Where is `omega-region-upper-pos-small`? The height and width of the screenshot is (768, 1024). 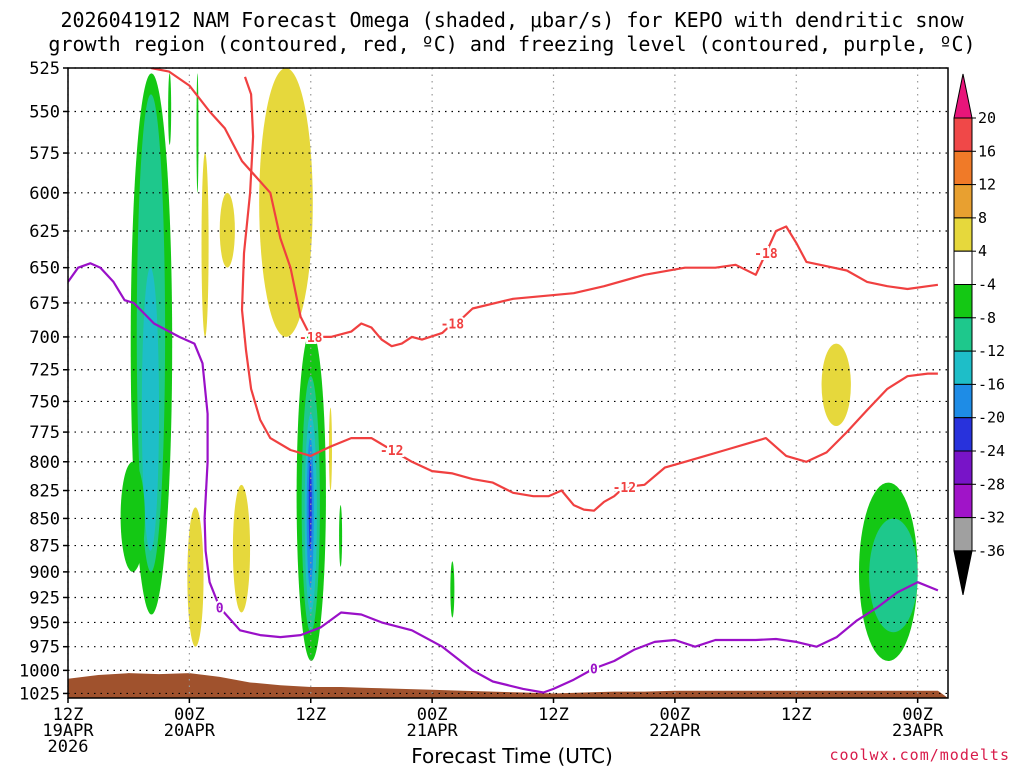
omega-region-upper-pos-small is located at coordinates (205, 245).